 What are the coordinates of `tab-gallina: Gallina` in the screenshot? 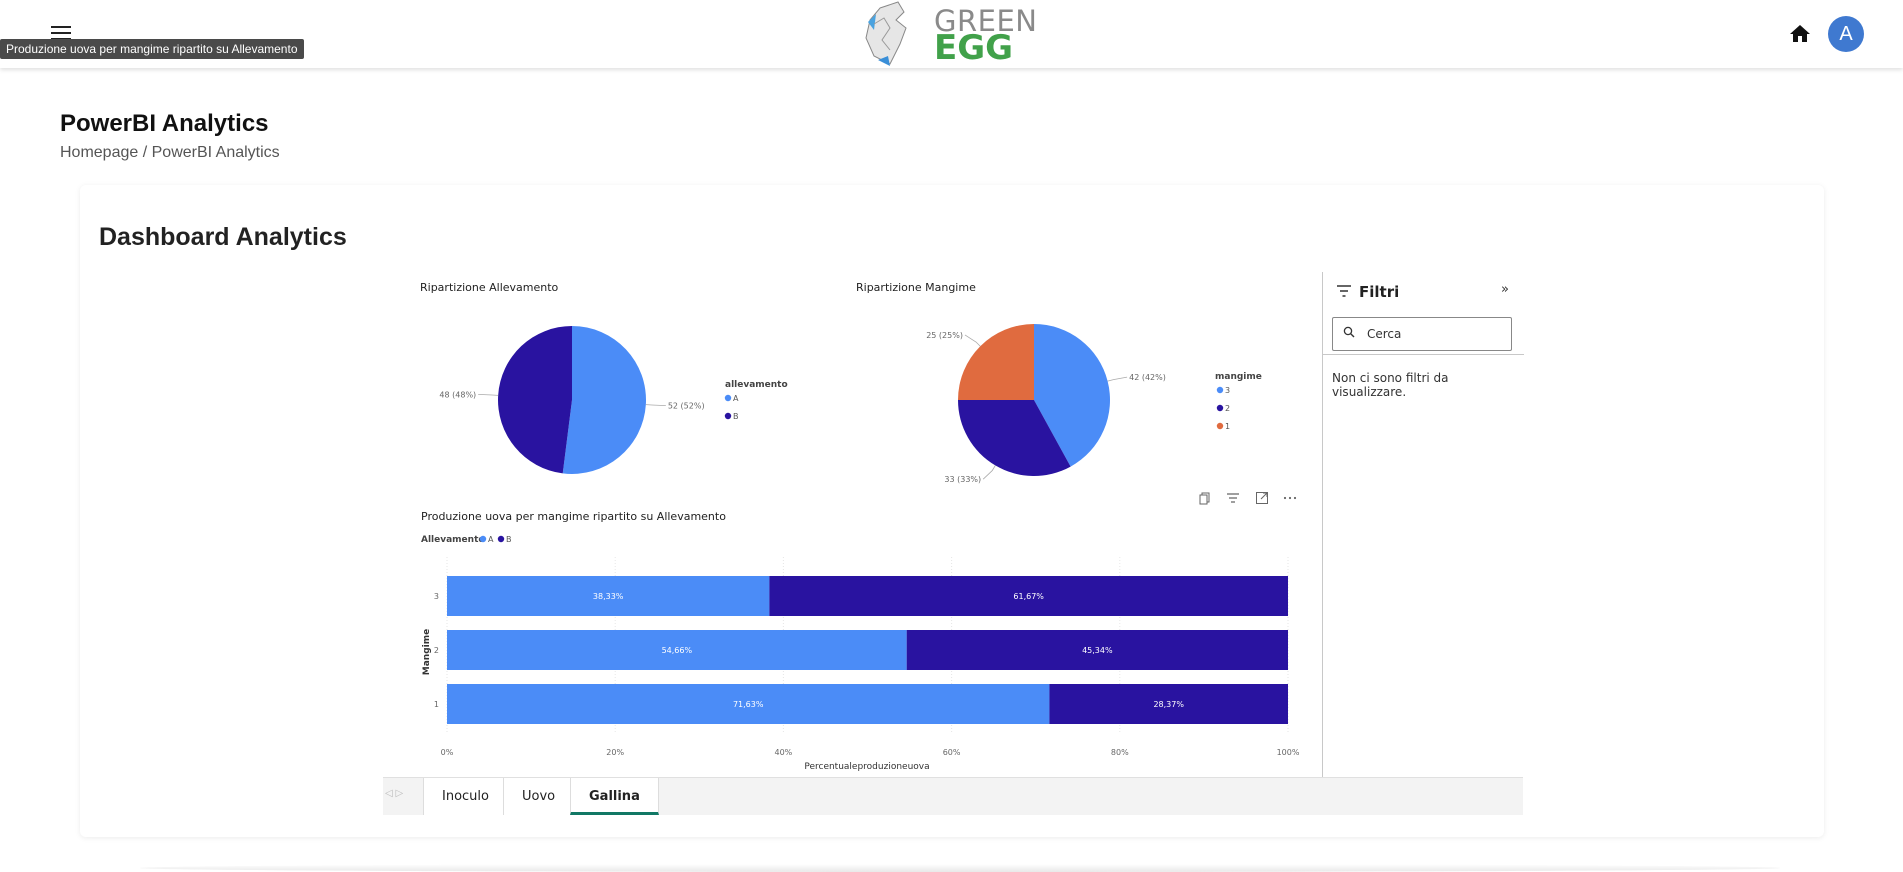 It's located at (614, 796).